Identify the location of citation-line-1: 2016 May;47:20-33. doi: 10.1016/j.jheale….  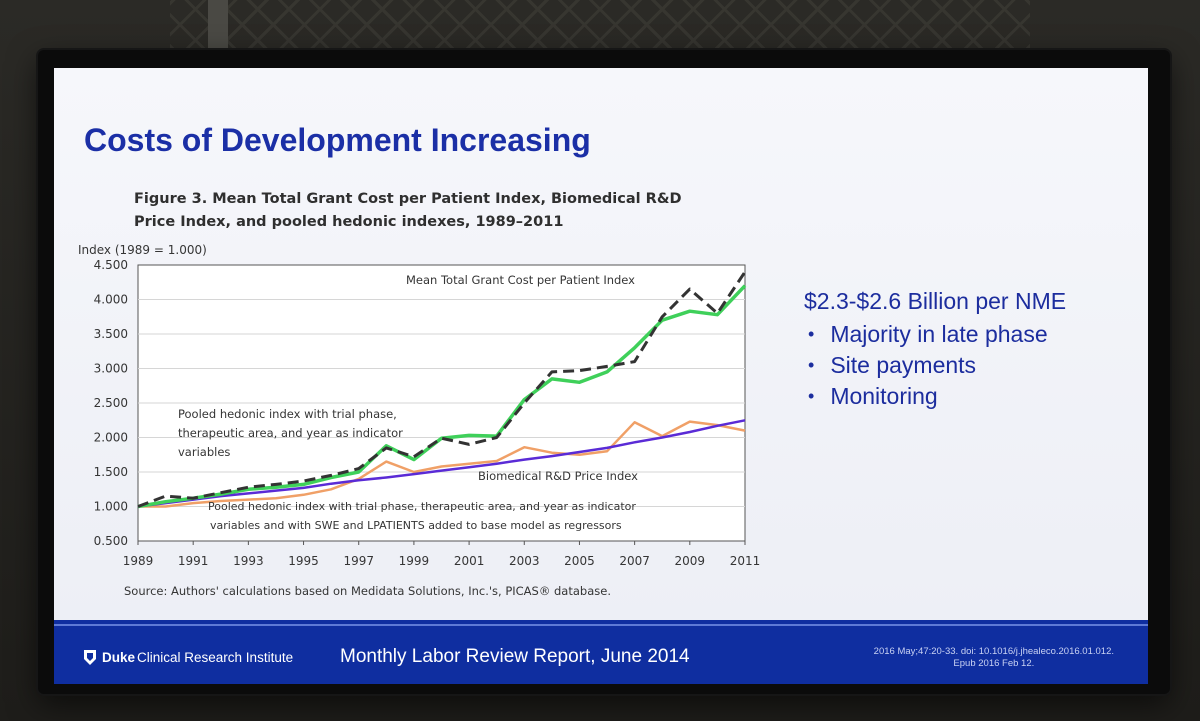
(993, 651).